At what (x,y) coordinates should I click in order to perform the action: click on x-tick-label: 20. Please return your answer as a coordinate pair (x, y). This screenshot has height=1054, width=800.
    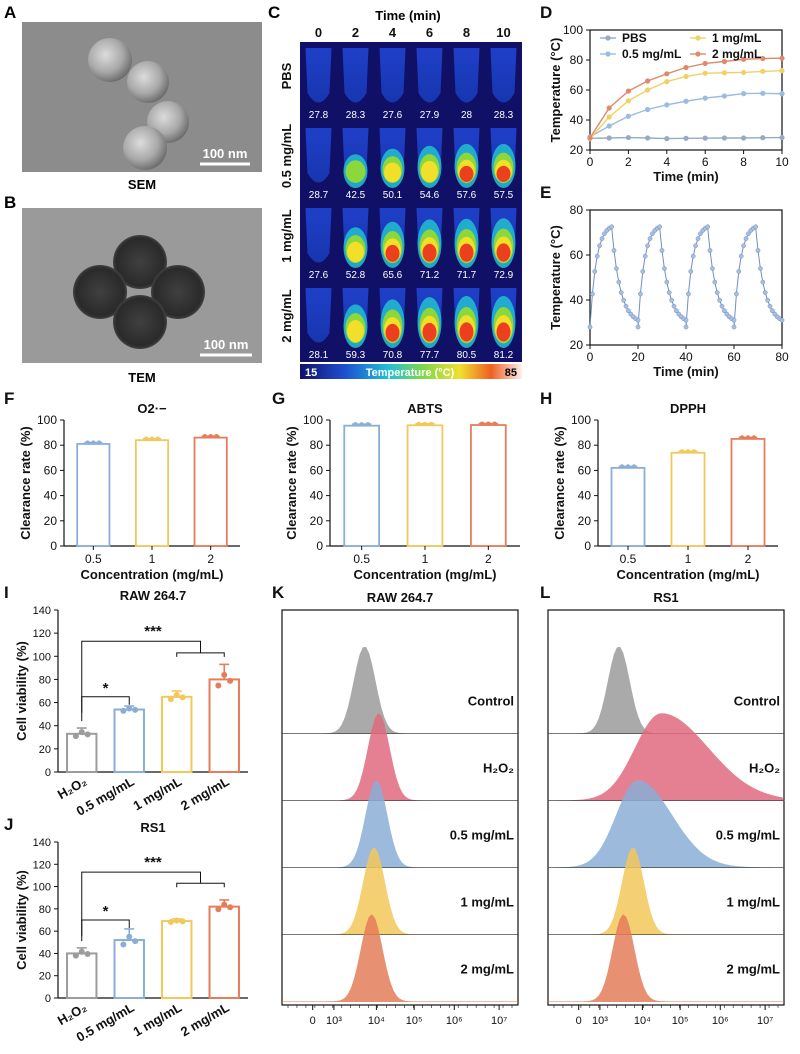
    Looking at the image, I should click on (638, 357).